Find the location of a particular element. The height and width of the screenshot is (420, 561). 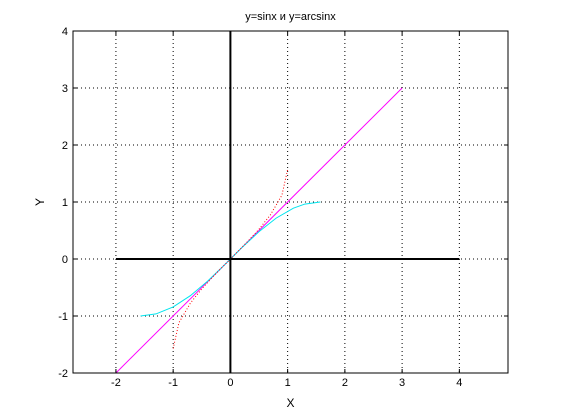

x-tick-label: 1 is located at coordinates (288, 383).